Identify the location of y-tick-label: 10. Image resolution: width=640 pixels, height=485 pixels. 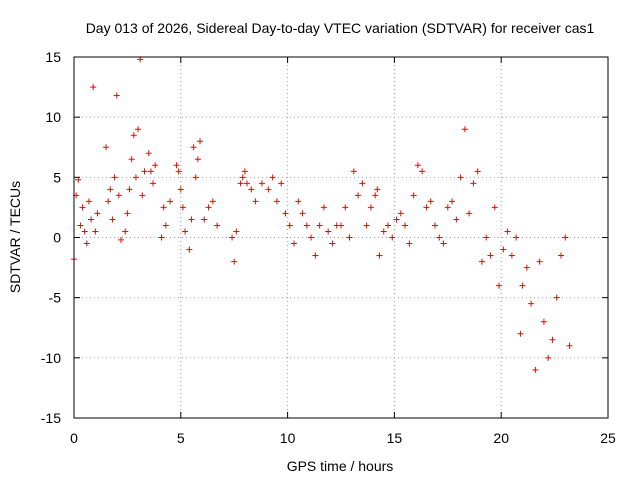
(53, 117).